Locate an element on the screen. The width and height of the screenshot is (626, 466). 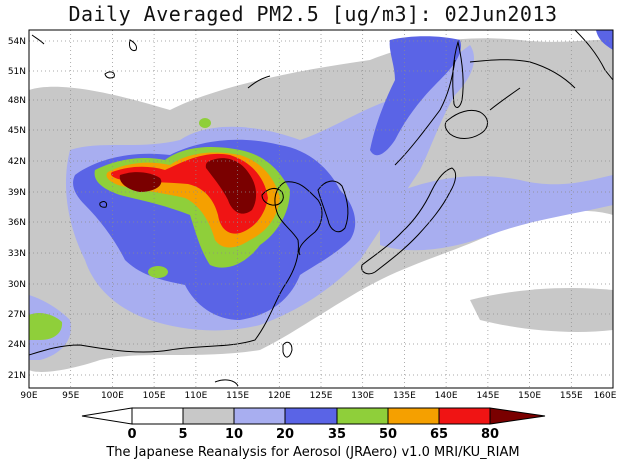
lon-label: 155E is located at coordinates (571, 396).